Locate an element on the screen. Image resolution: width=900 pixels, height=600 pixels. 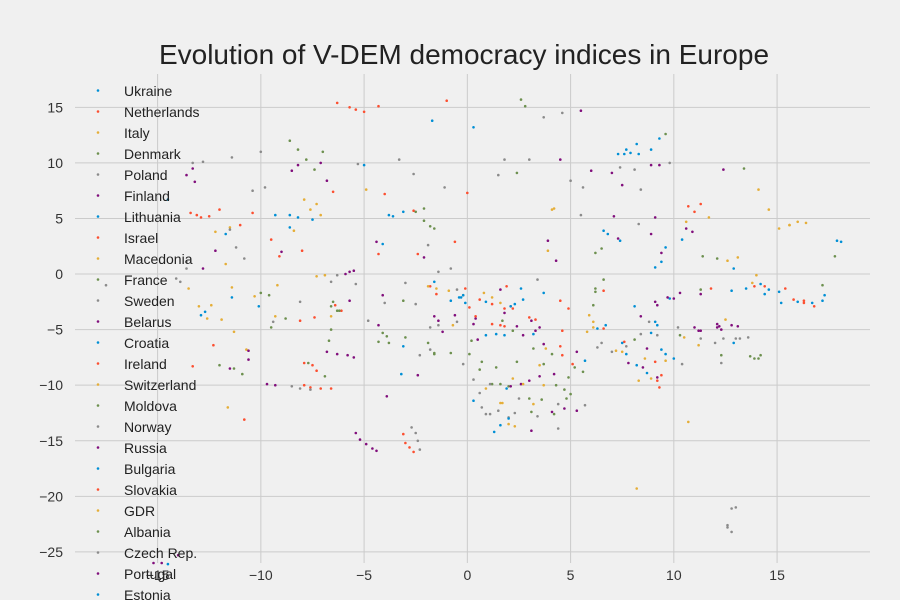
legend-label: Albania is located at coordinates (147, 532).